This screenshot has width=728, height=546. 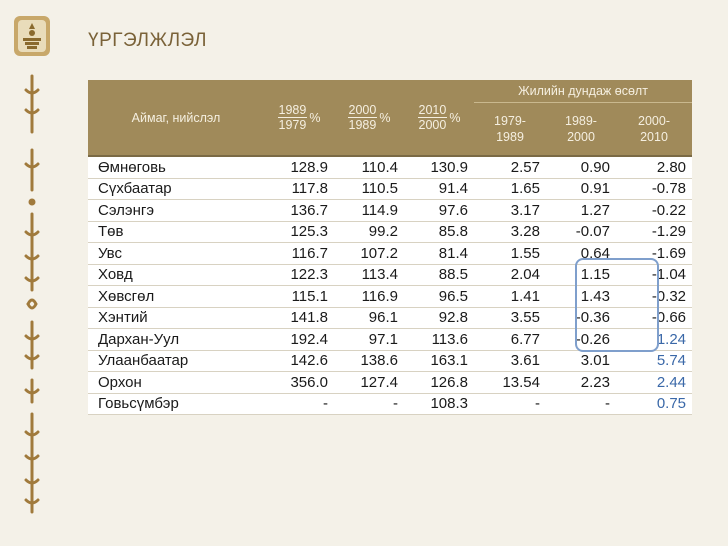 I want to click on header-ratio-1: 1989 1979%, so click(x=299, y=118).